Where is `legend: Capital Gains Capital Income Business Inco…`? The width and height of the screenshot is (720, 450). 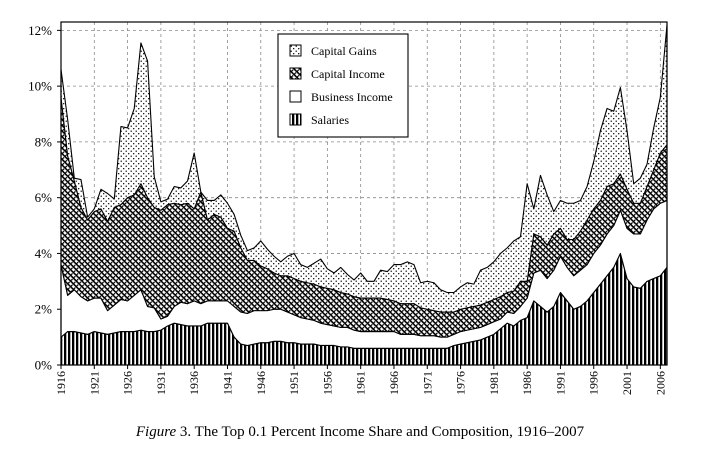
legend: Capital Gains Capital Income Business Inco… is located at coordinates (343, 85).